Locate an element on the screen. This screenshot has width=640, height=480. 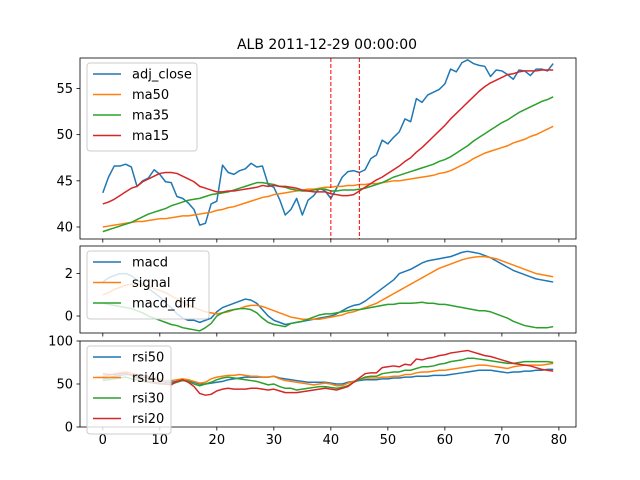
rsi-ytick-label: 0 is located at coordinates (69, 428).